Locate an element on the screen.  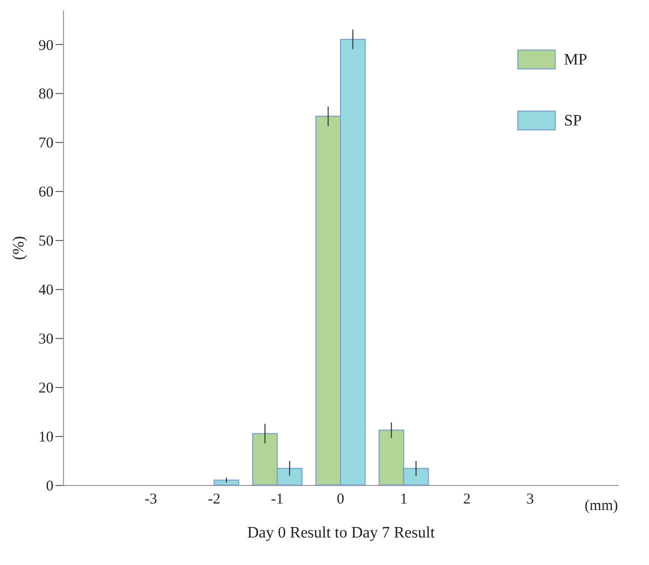
x-tick-label: 3 is located at coordinates (530, 500).